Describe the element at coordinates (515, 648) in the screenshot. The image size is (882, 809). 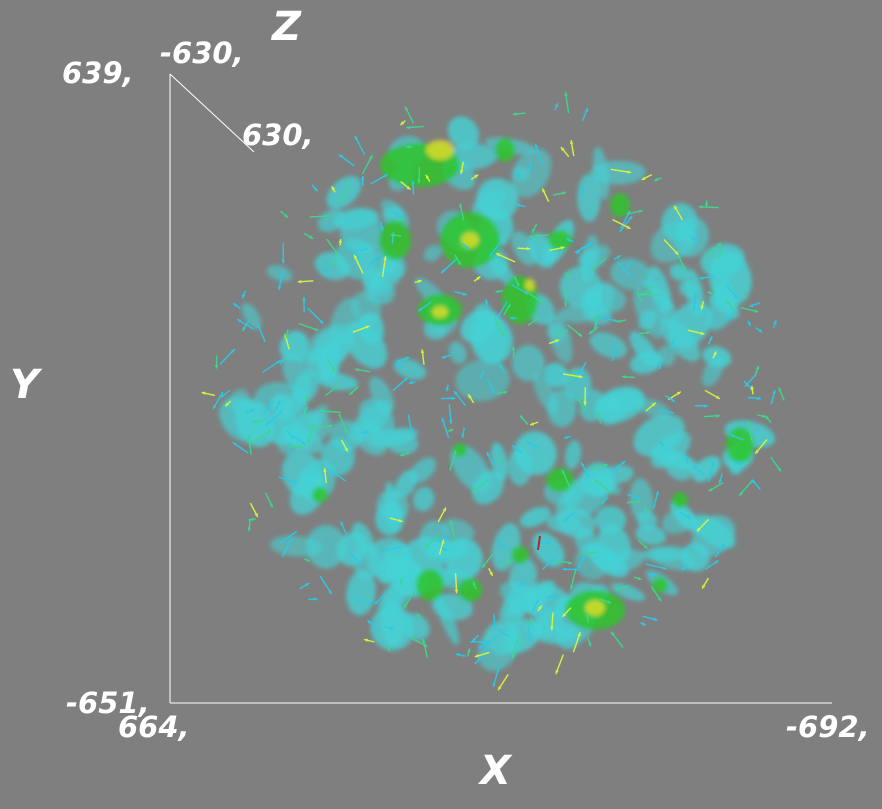
I see `arrow-shaft` at that location.